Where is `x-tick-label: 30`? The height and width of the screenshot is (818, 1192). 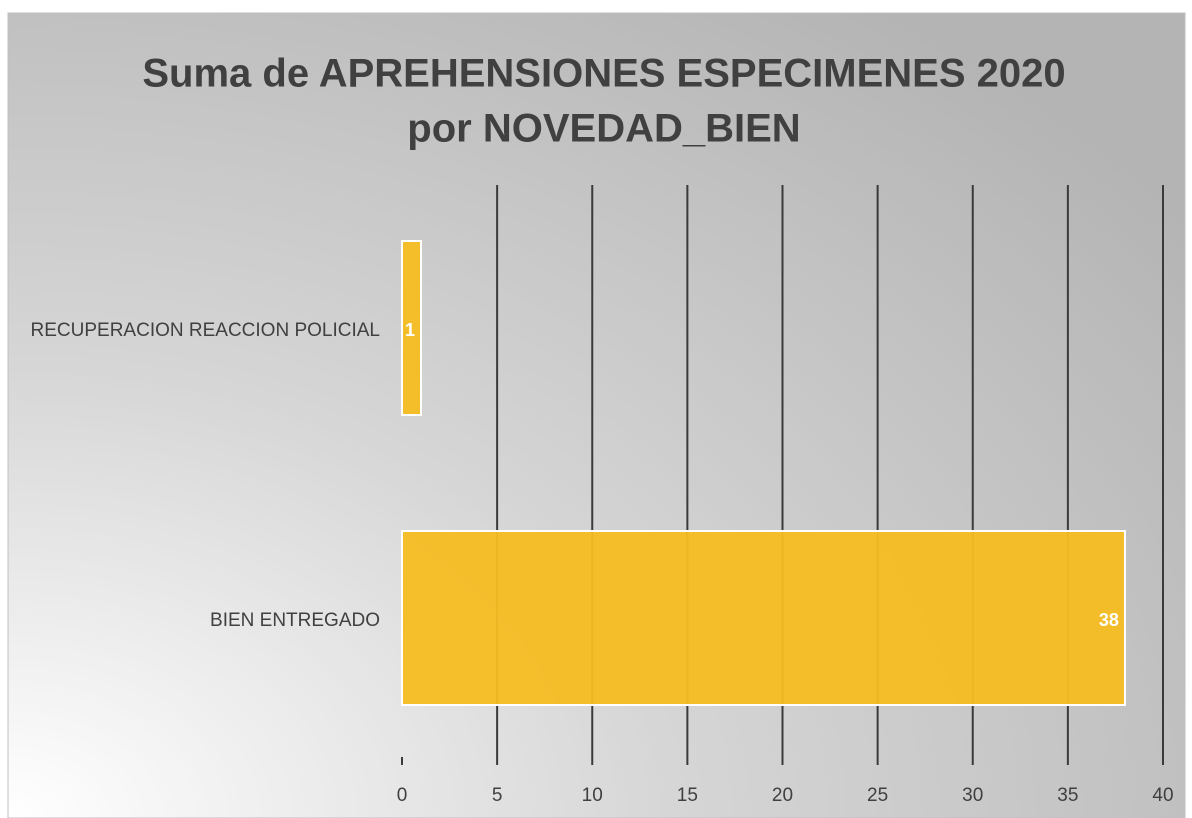 x-tick-label: 30 is located at coordinates (972, 795).